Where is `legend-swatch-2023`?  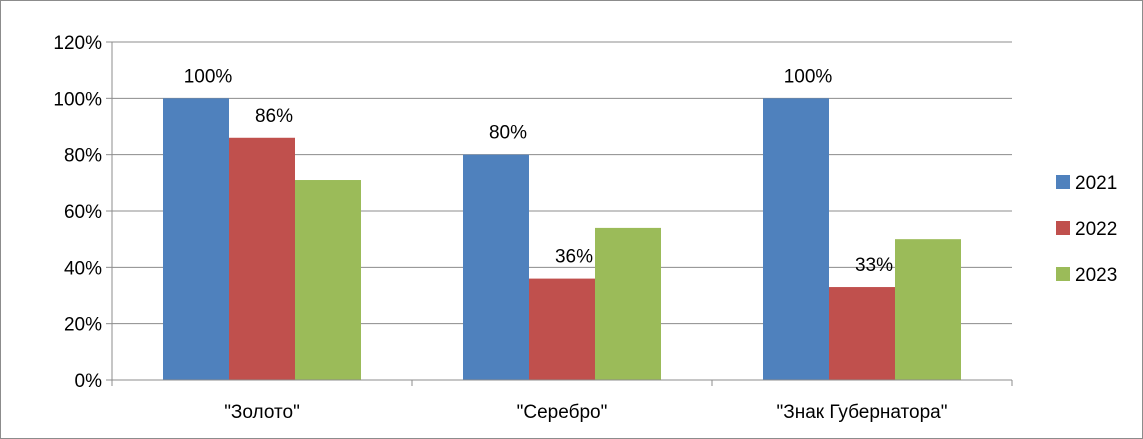
legend-swatch-2023 is located at coordinates (1063, 274).